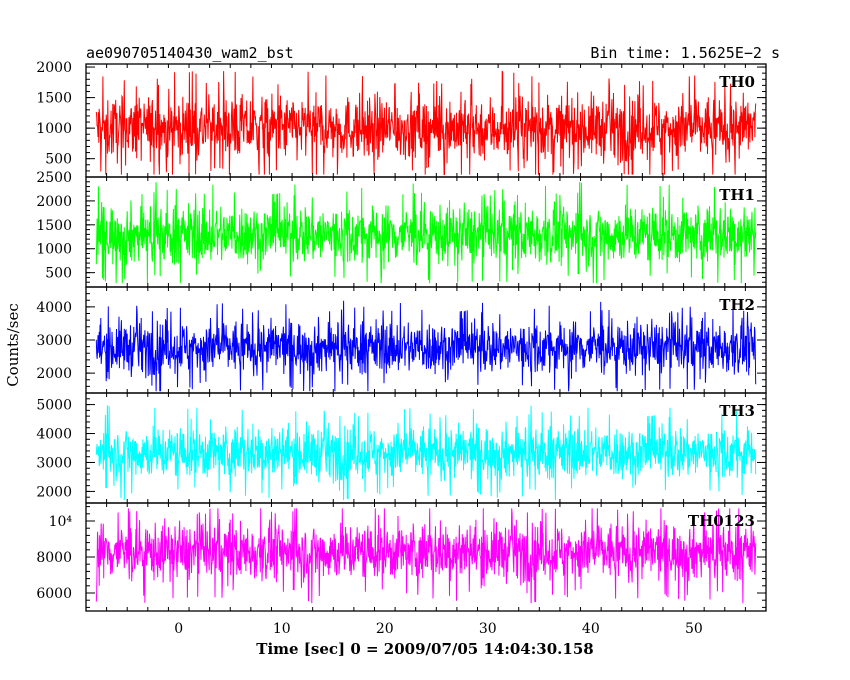 The image size is (850, 680). I want to click on series-line-th3, so click(426, 453).